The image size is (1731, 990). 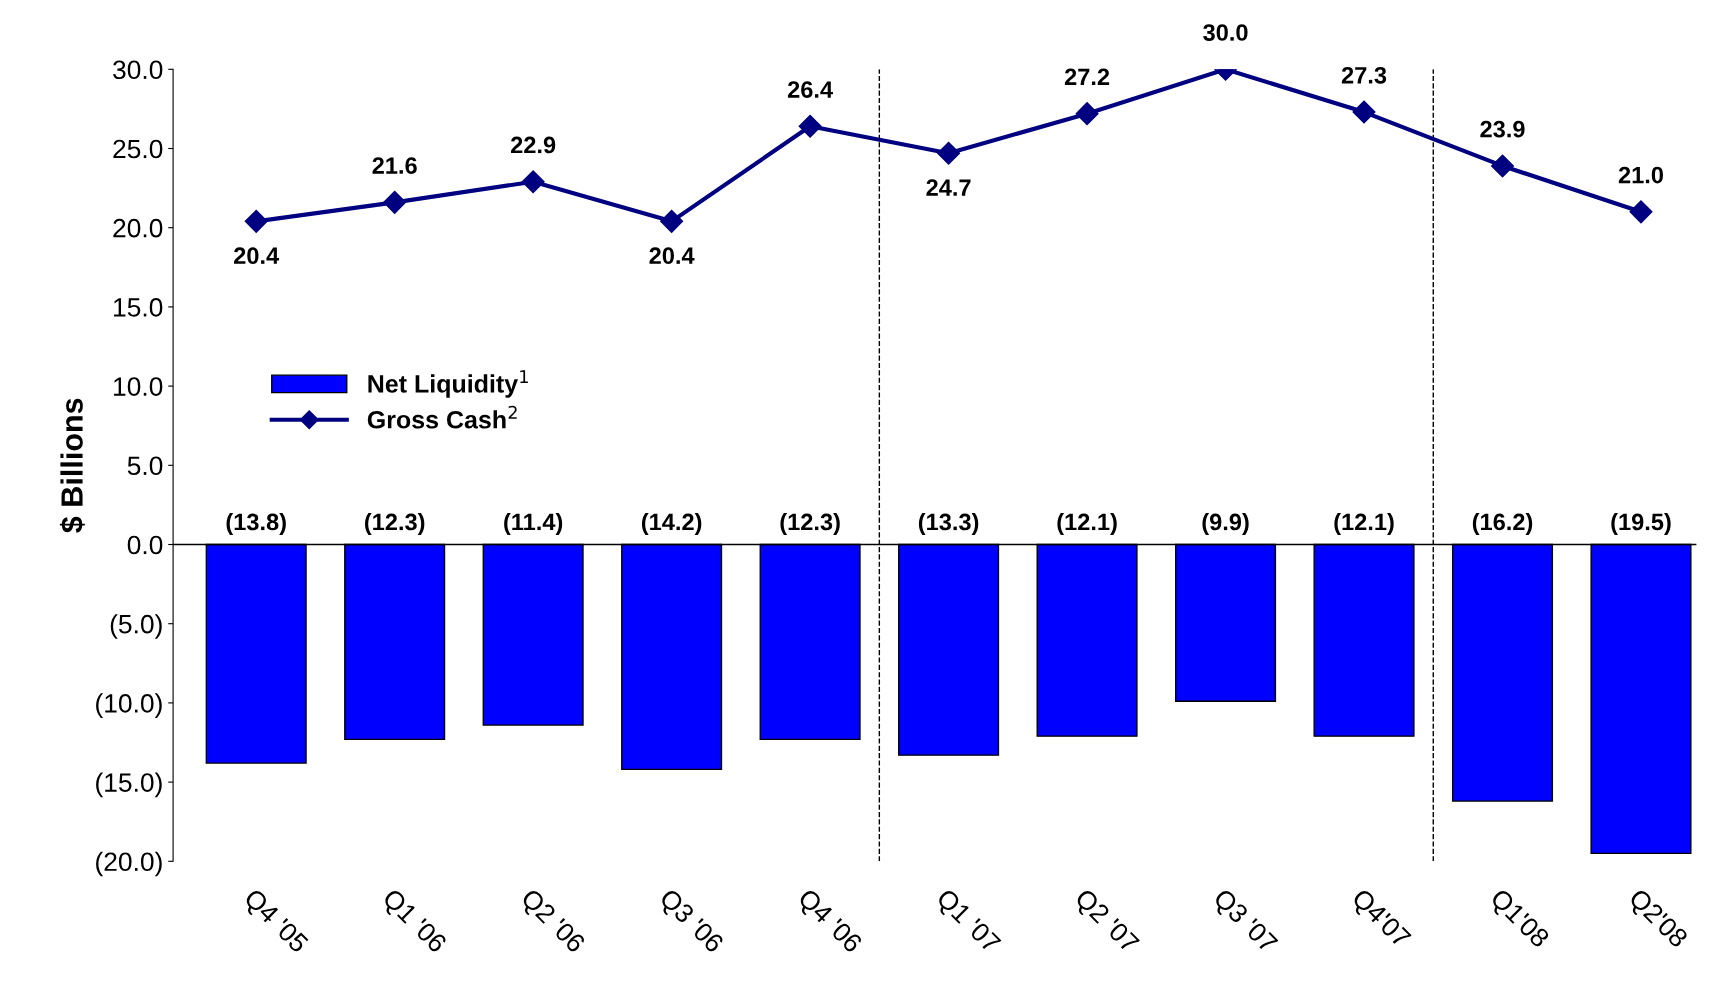 I want to click on y-tick-label: 20.0, so click(x=138, y=228).